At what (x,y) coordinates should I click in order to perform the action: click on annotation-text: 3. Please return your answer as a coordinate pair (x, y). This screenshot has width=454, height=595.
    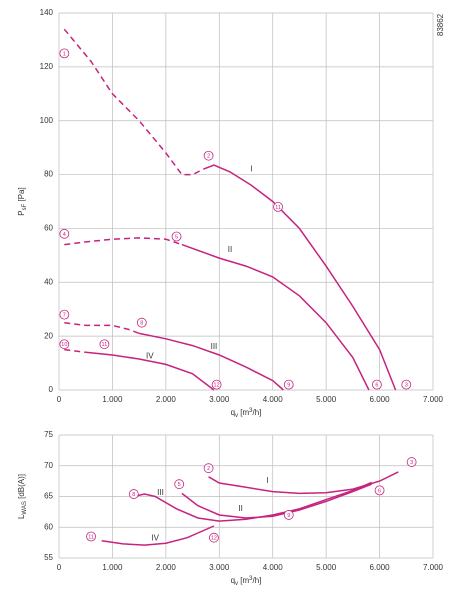
    Looking at the image, I should click on (411, 463).